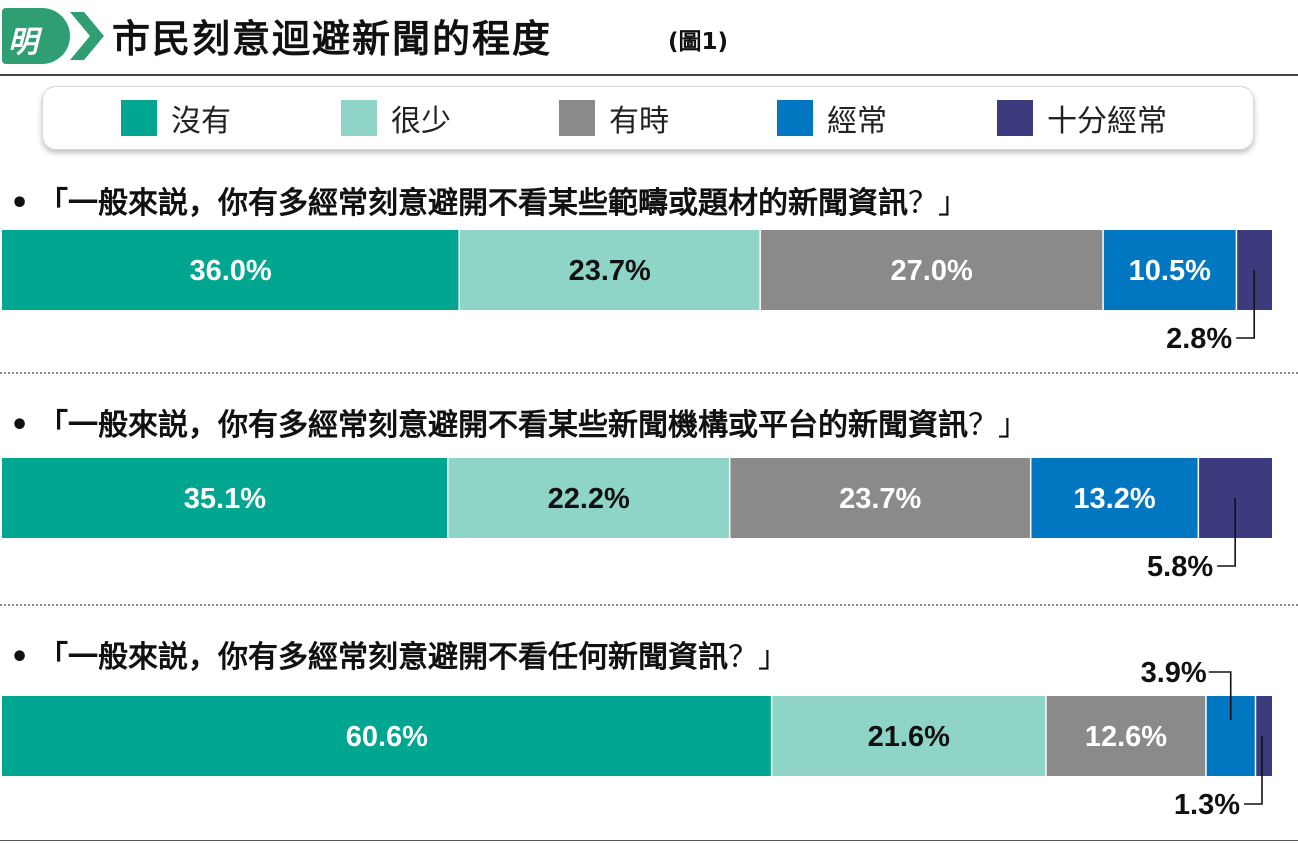 This screenshot has width=1298, height=843. I want to click on question-text: 「一般來説，你有多經常刻意避開不看某些新聞機構或平台的新聞資訊, so click(503, 425).